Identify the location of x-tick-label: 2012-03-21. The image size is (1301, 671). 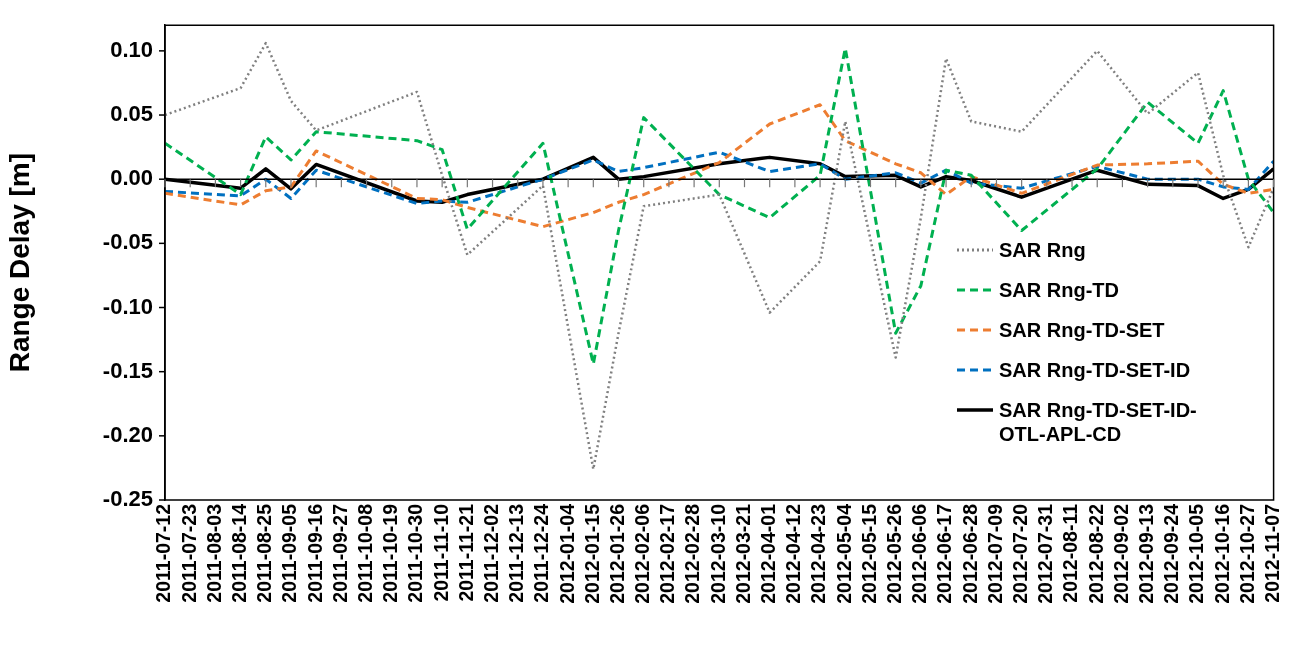
(742, 553).